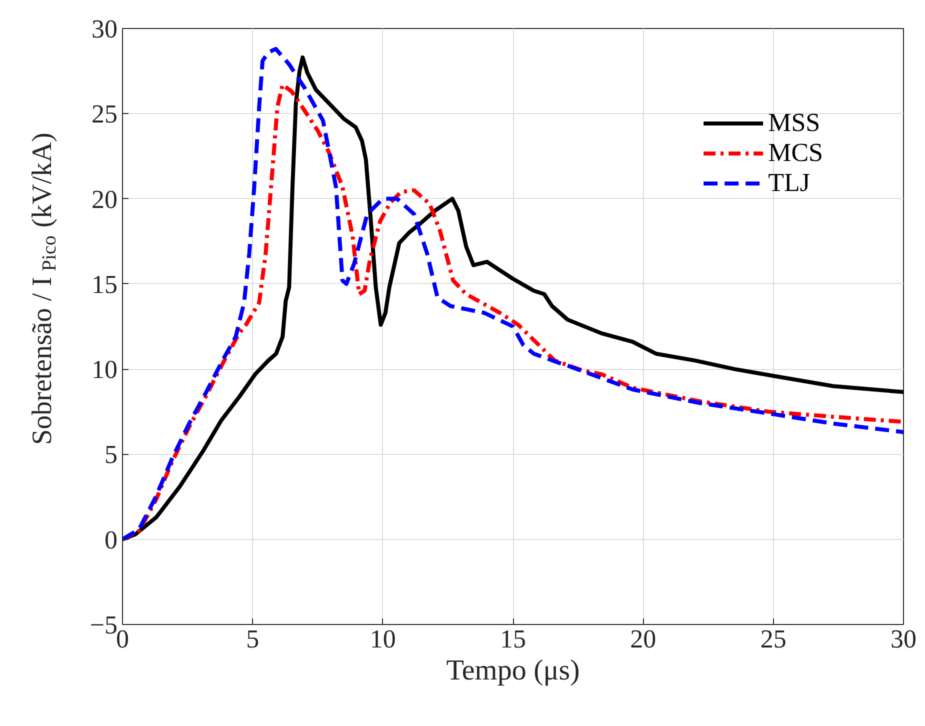 The image size is (925, 726). Describe the element at coordinates (43, 288) in the screenshot. I see `y-axis-title: Sobretensão / IPico (kV/kA)` at that location.